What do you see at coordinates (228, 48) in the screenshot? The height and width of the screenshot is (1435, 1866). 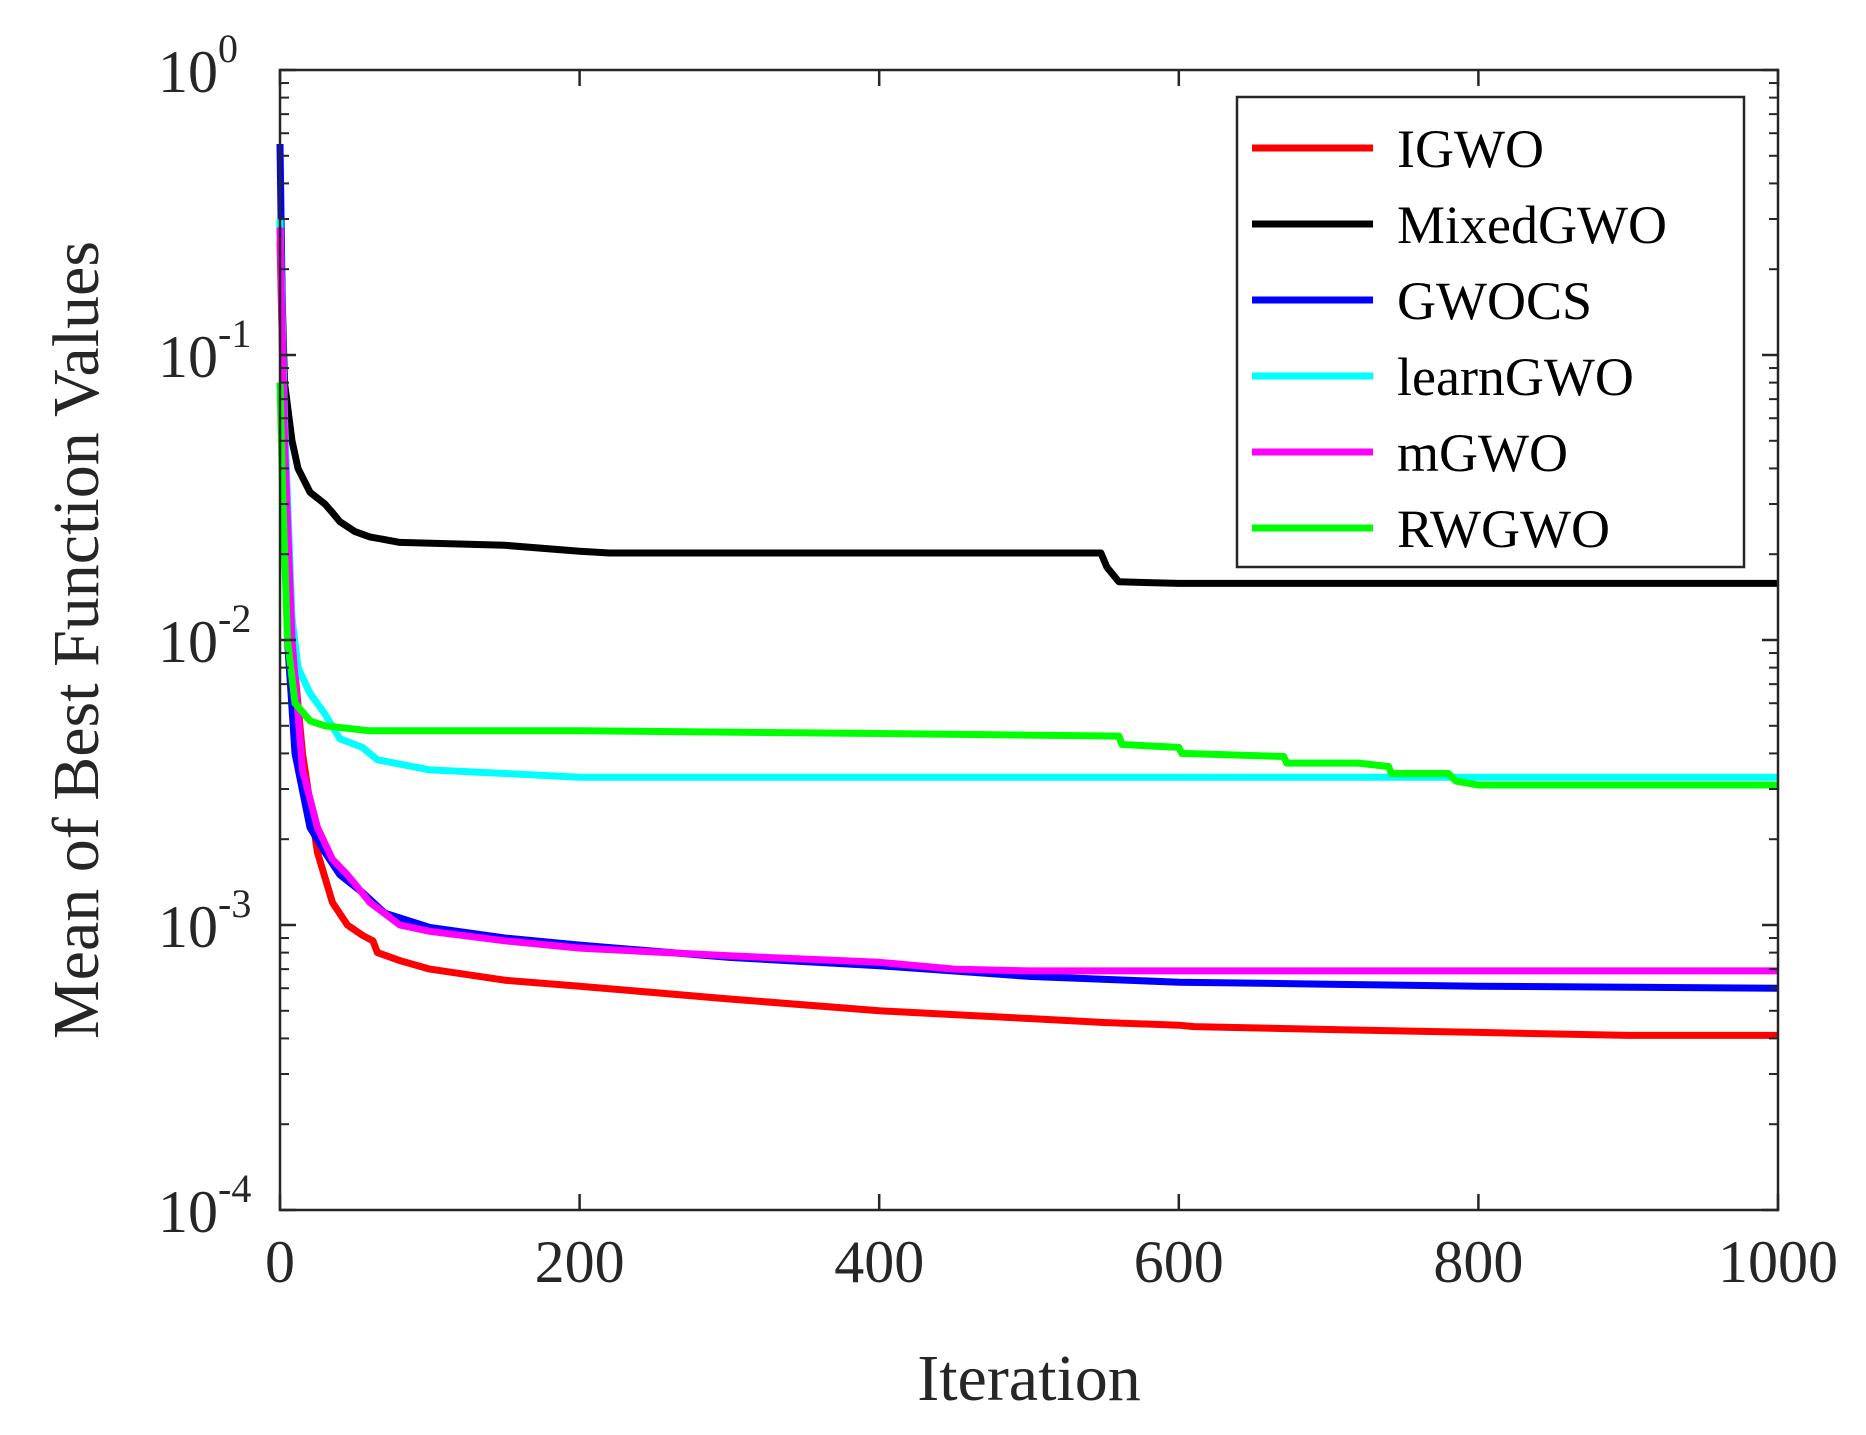 I see `y-tick-label-exponent: 0` at bounding box center [228, 48].